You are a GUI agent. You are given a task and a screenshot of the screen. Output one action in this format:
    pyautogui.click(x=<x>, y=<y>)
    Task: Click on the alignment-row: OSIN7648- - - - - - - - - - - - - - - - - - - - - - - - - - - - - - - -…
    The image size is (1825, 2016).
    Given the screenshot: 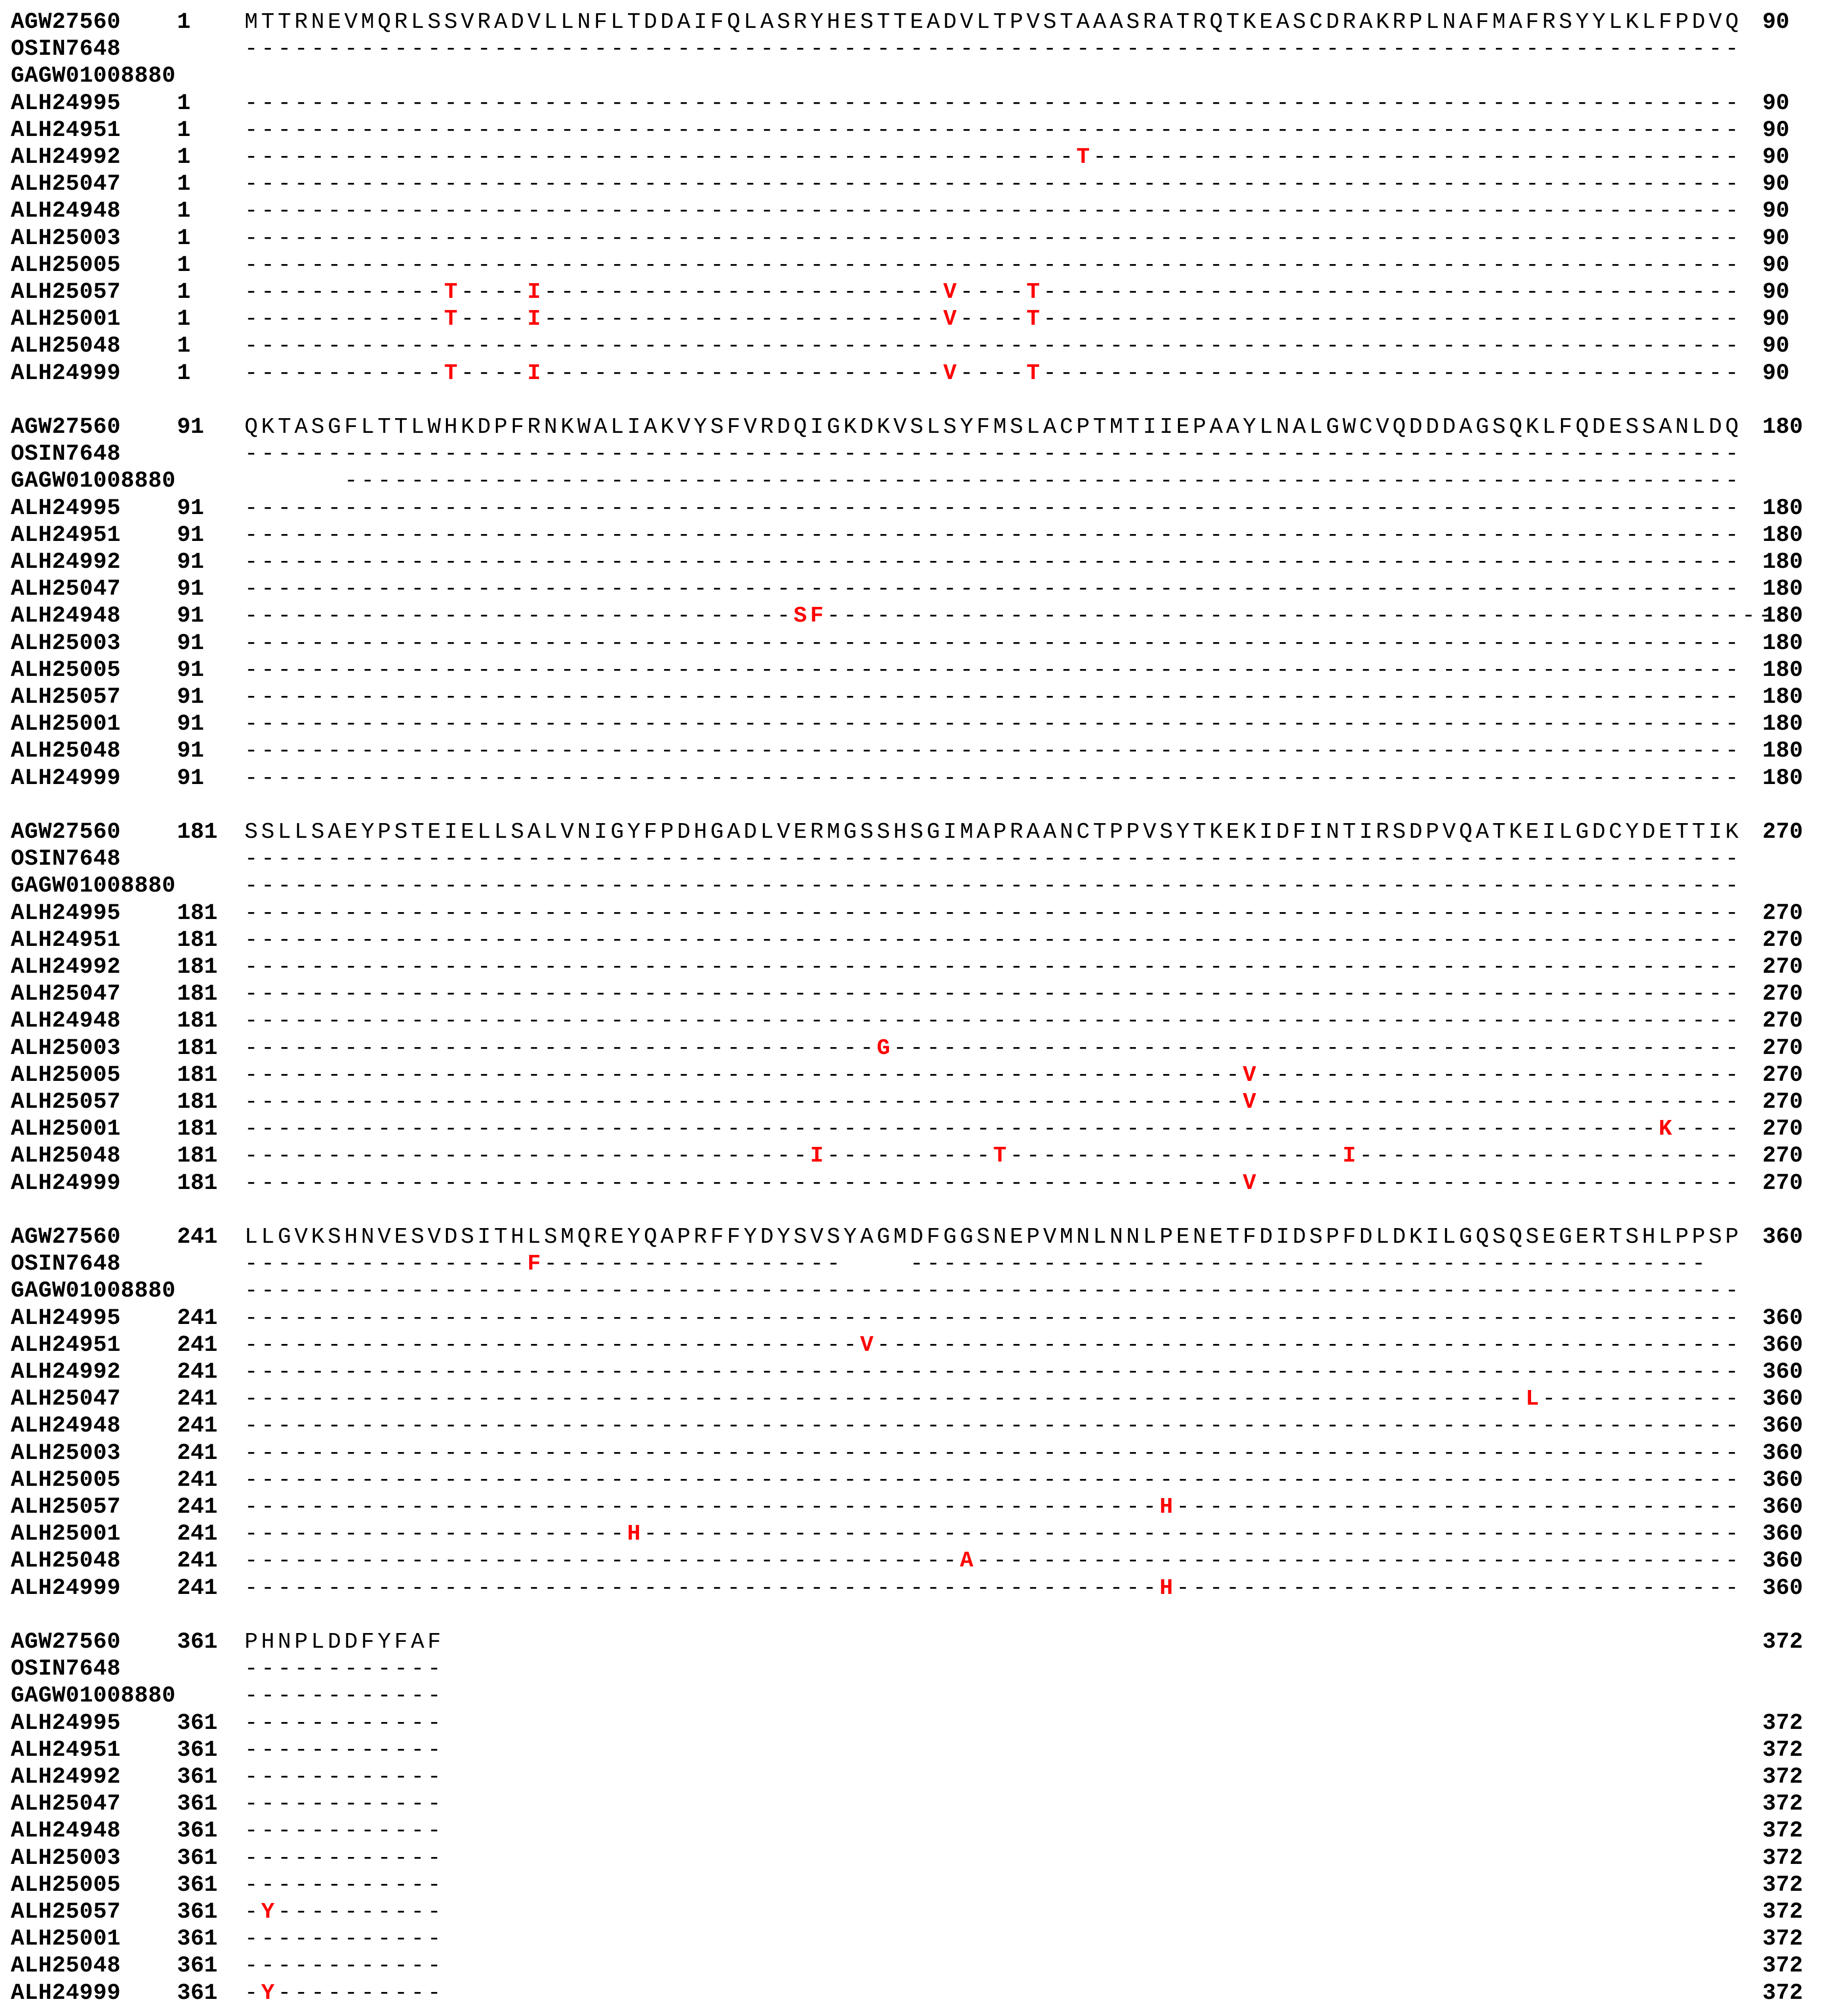 What is the action you would take?
    pyautogui.click(x=912, y=859)
    